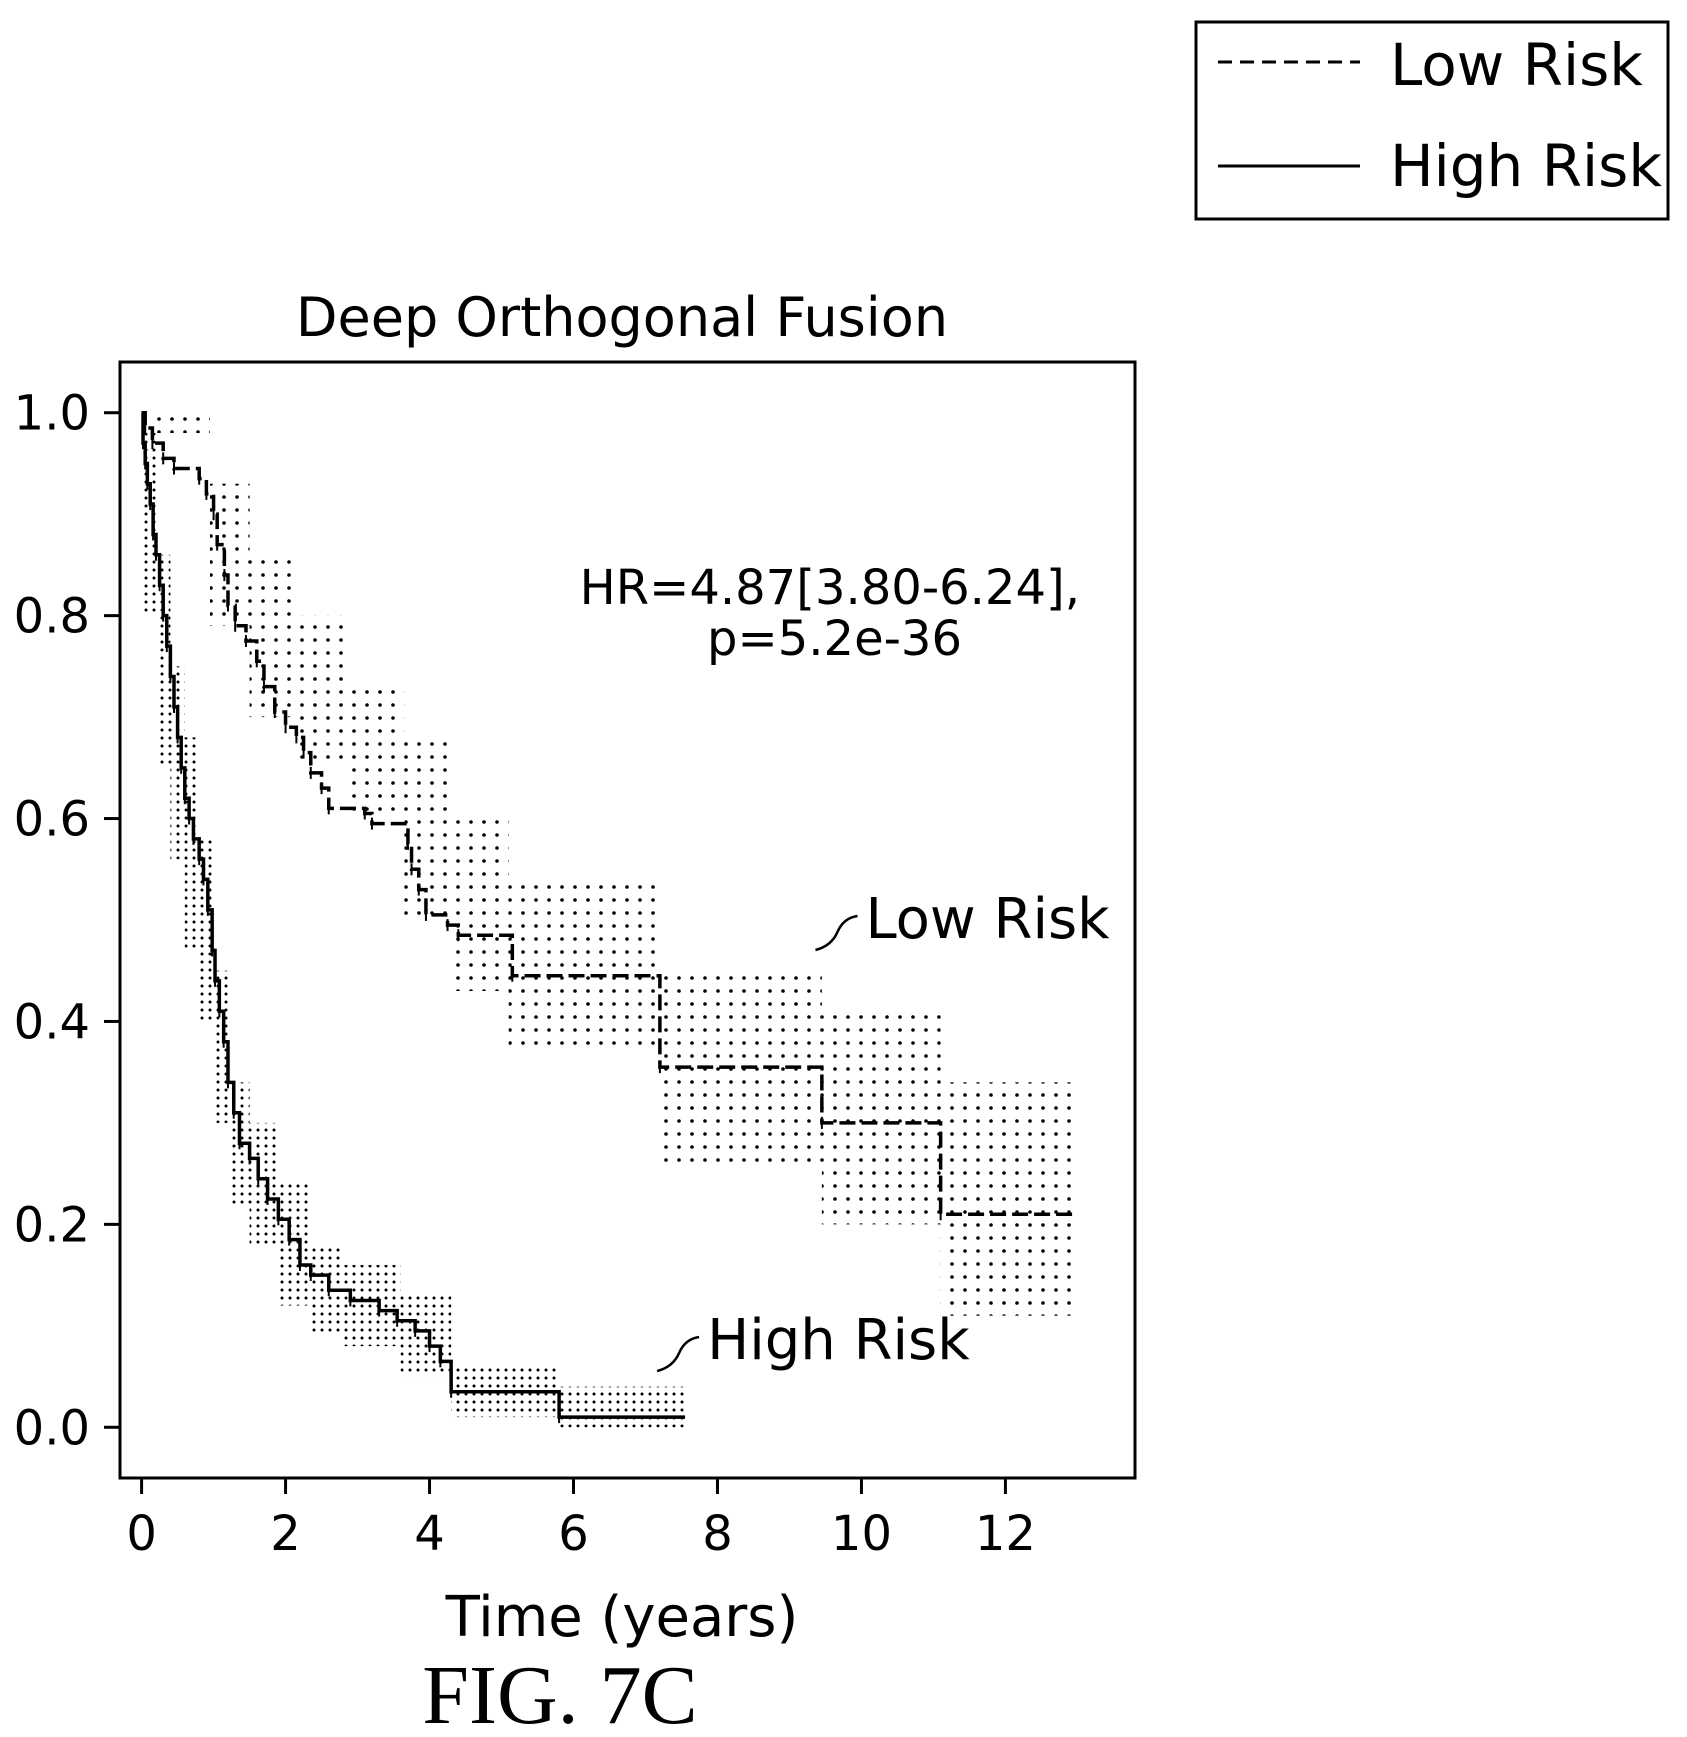 The height and width of the screenshot is (1737, 1687). Describe the element at coordinates (52, 1428) in the screenshot. I see `y-tick-label-0: 0.0` at that location.